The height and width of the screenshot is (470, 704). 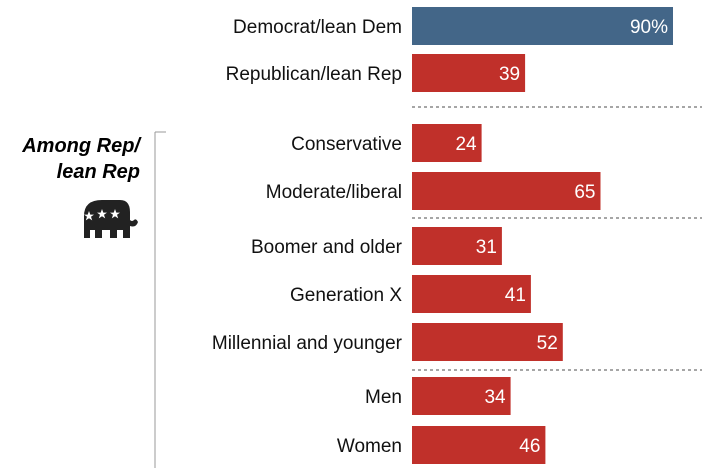 I want to click on value-label-8: 34, so click(x=495, y=397).